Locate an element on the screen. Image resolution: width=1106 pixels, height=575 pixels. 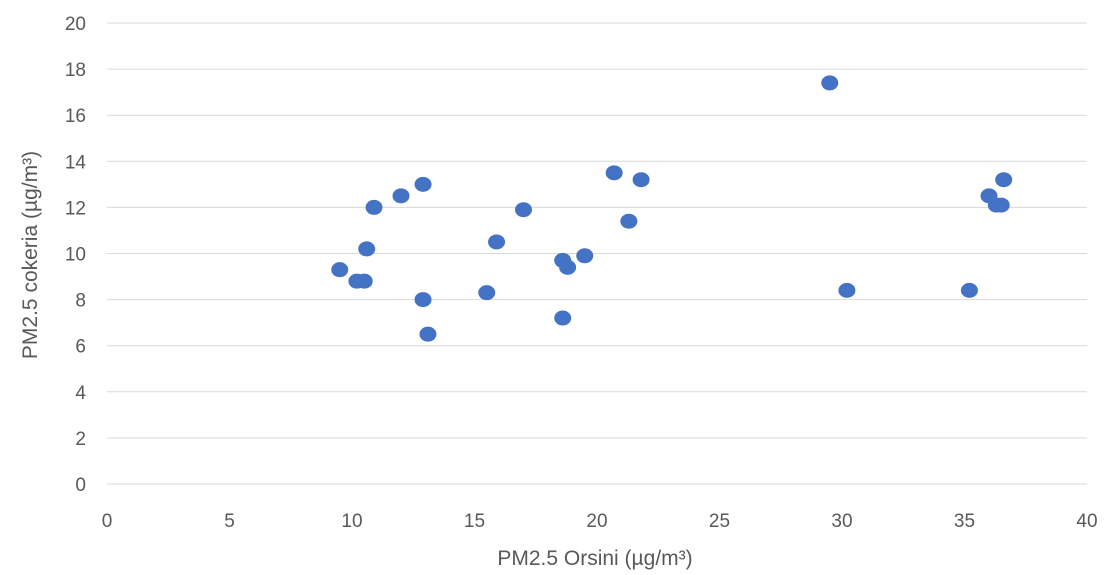
x-axis-ticks: 0 5 10 15 20 25 30 35 40 is located at coordinates (600, 521).